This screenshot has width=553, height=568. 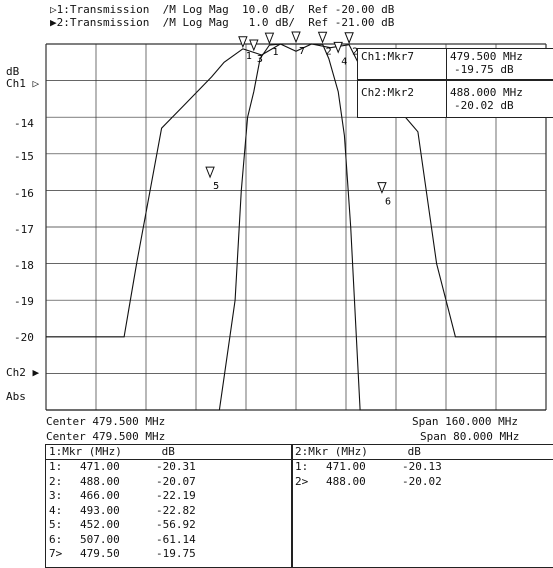 I want to click on ch2-ref-label: Ch2 ▶, so click(x=22, y=373).